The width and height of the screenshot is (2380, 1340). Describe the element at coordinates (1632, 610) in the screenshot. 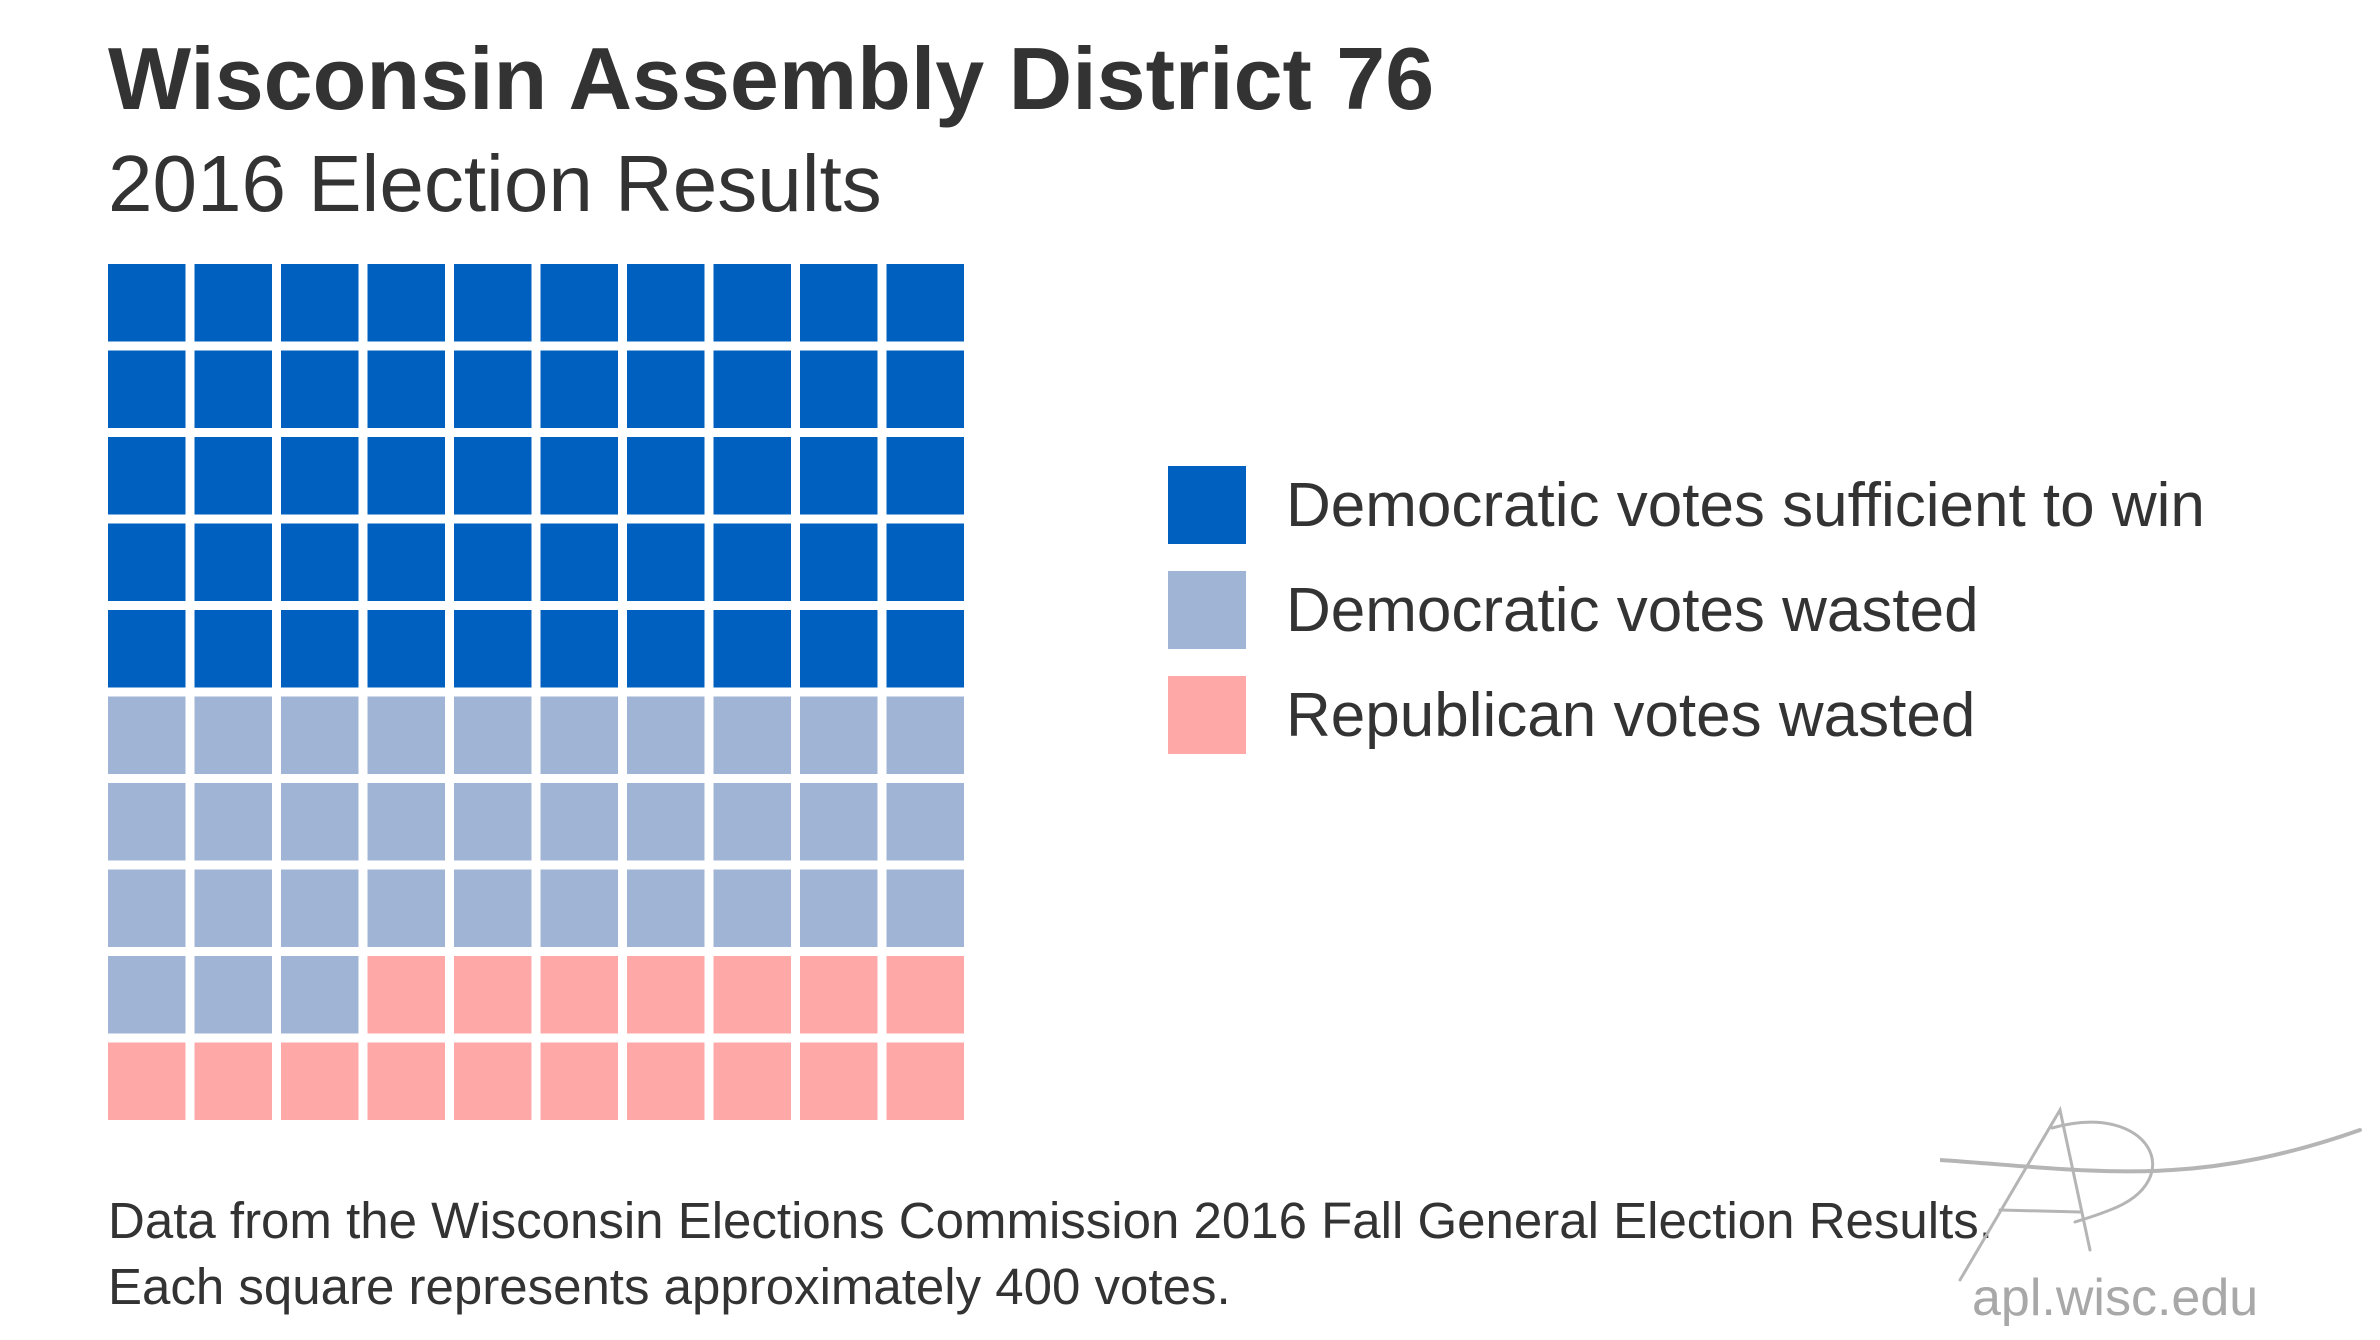

I see `legend-label: Democratic votes wasted` at that location.